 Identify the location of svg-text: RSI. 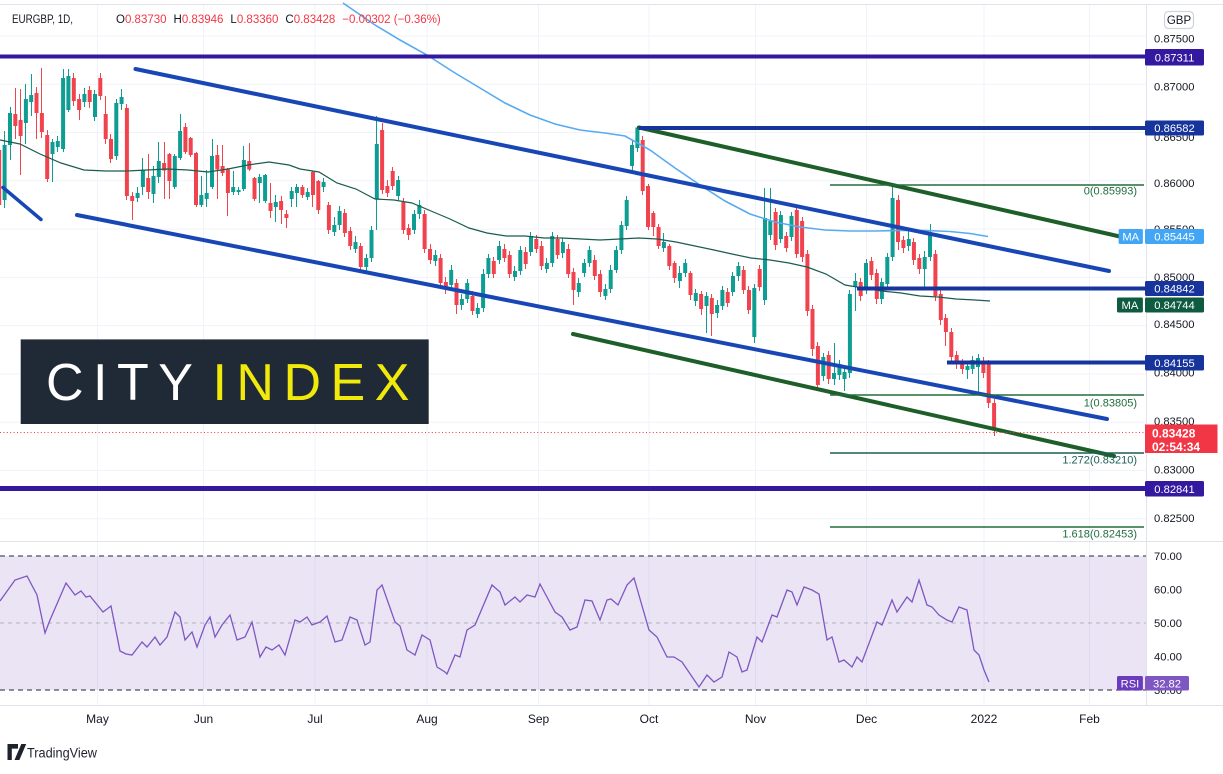
(1130, 684).